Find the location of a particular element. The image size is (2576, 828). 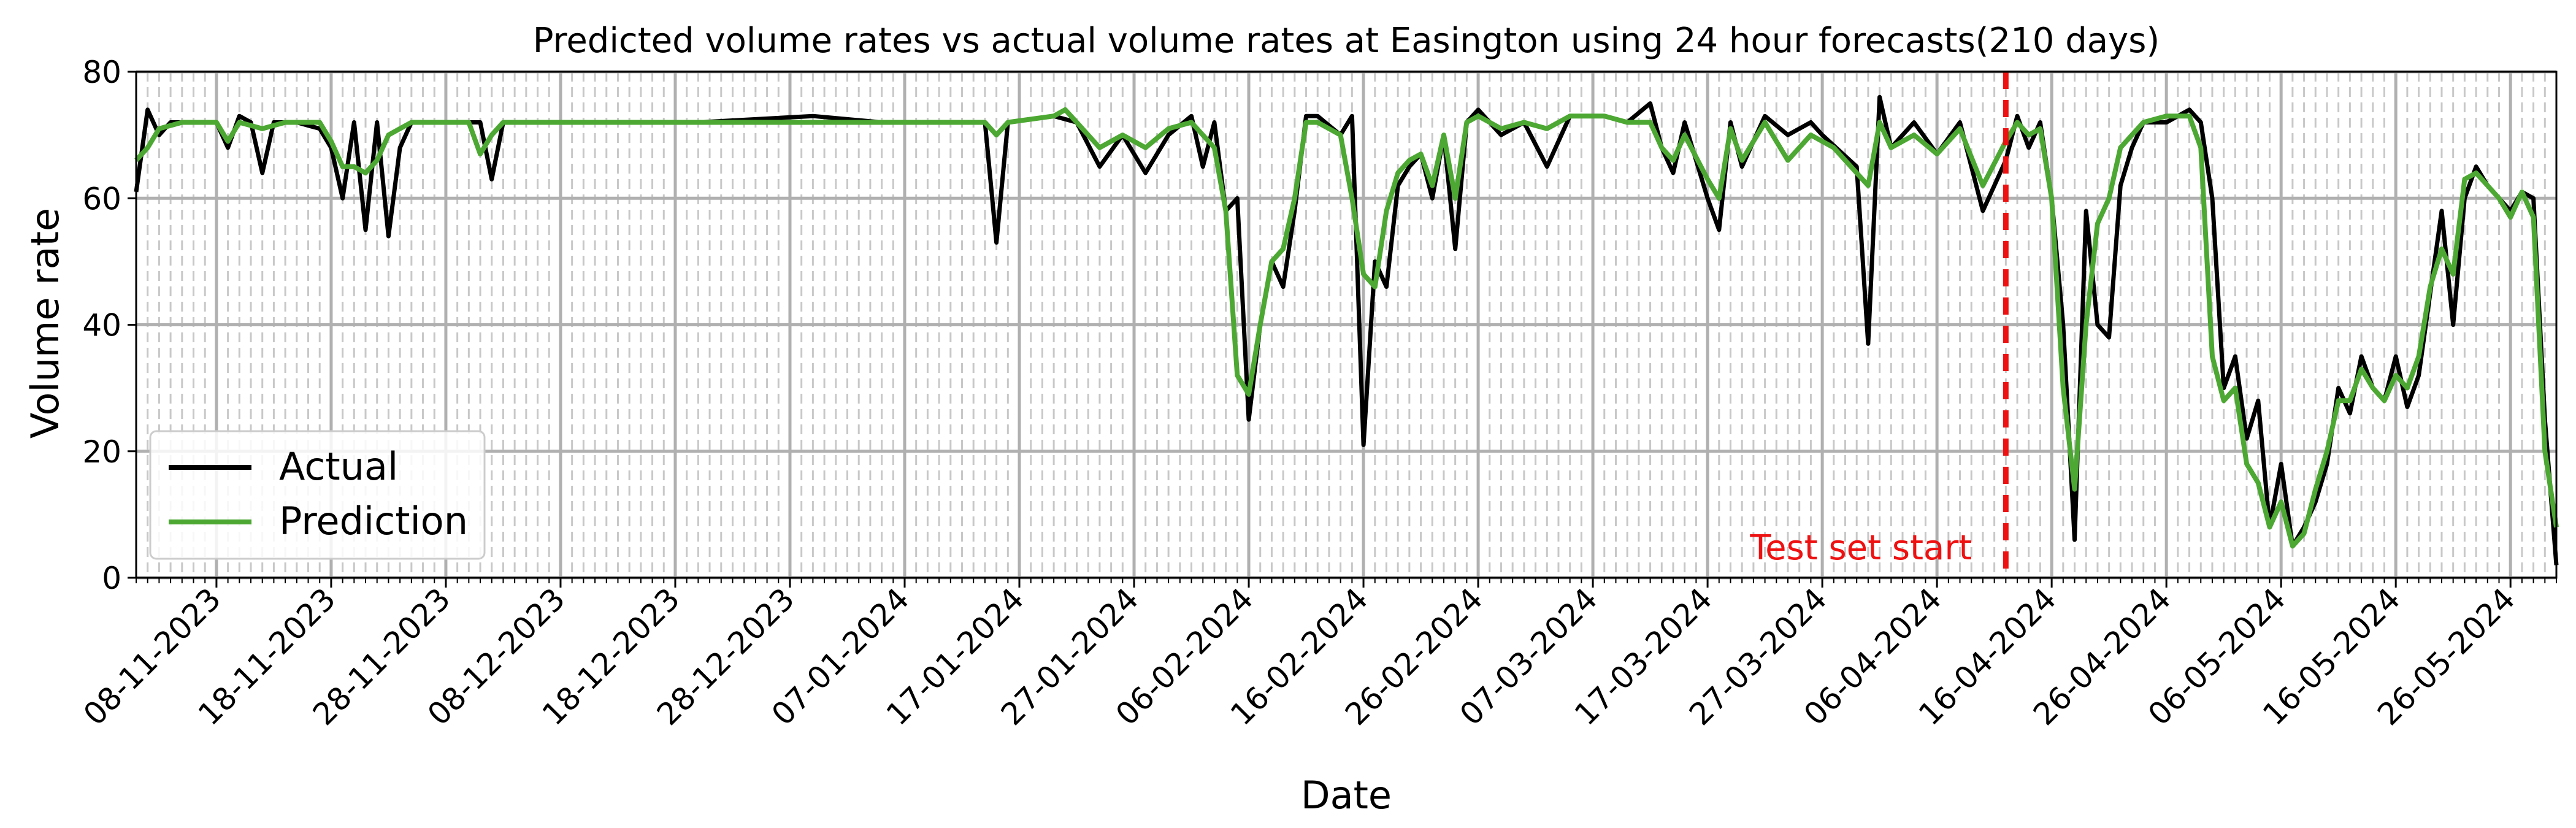

y-axis-ticks: 0 20 40 60 80 is located at coordinates (109, 325).